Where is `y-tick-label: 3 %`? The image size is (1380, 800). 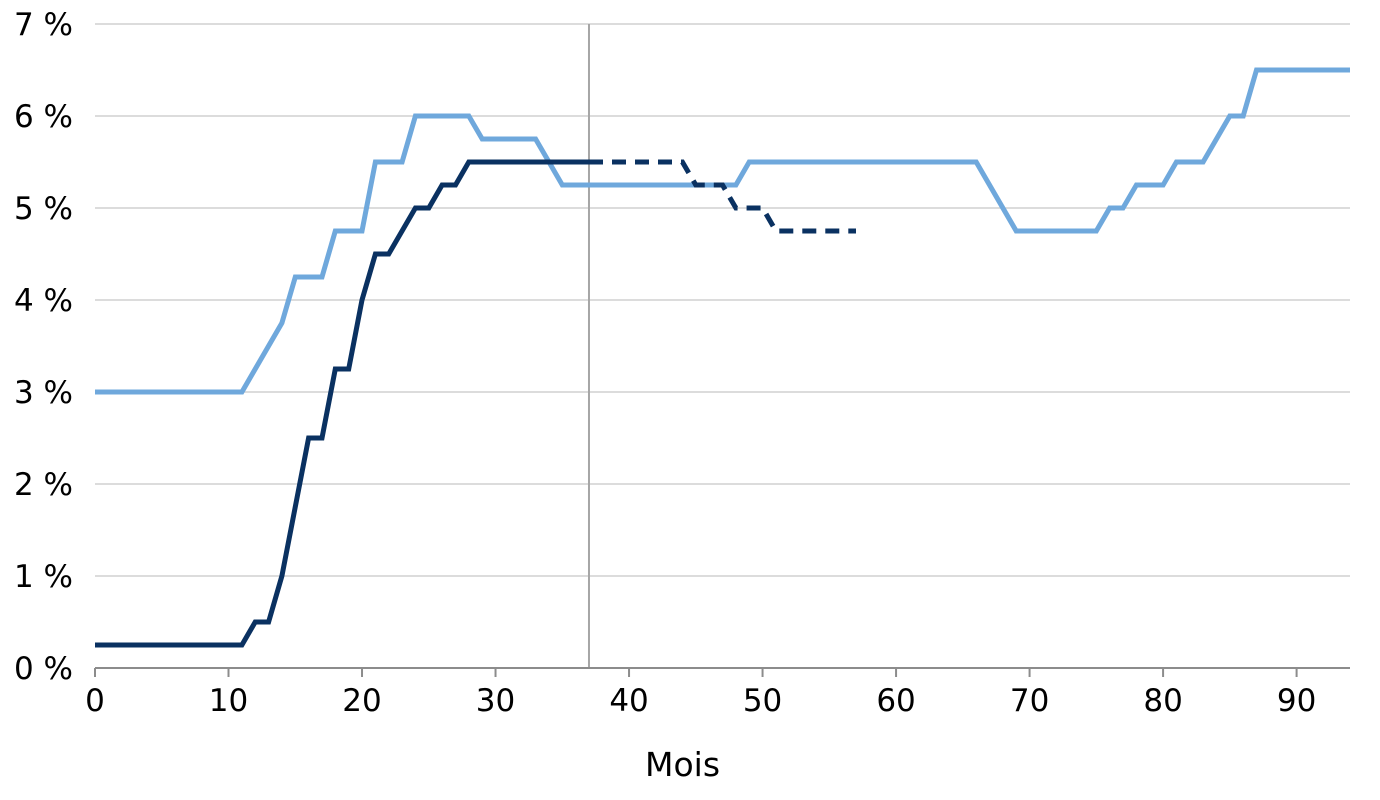 y-tick-label: 3 % is located at coordinates (43, 393).